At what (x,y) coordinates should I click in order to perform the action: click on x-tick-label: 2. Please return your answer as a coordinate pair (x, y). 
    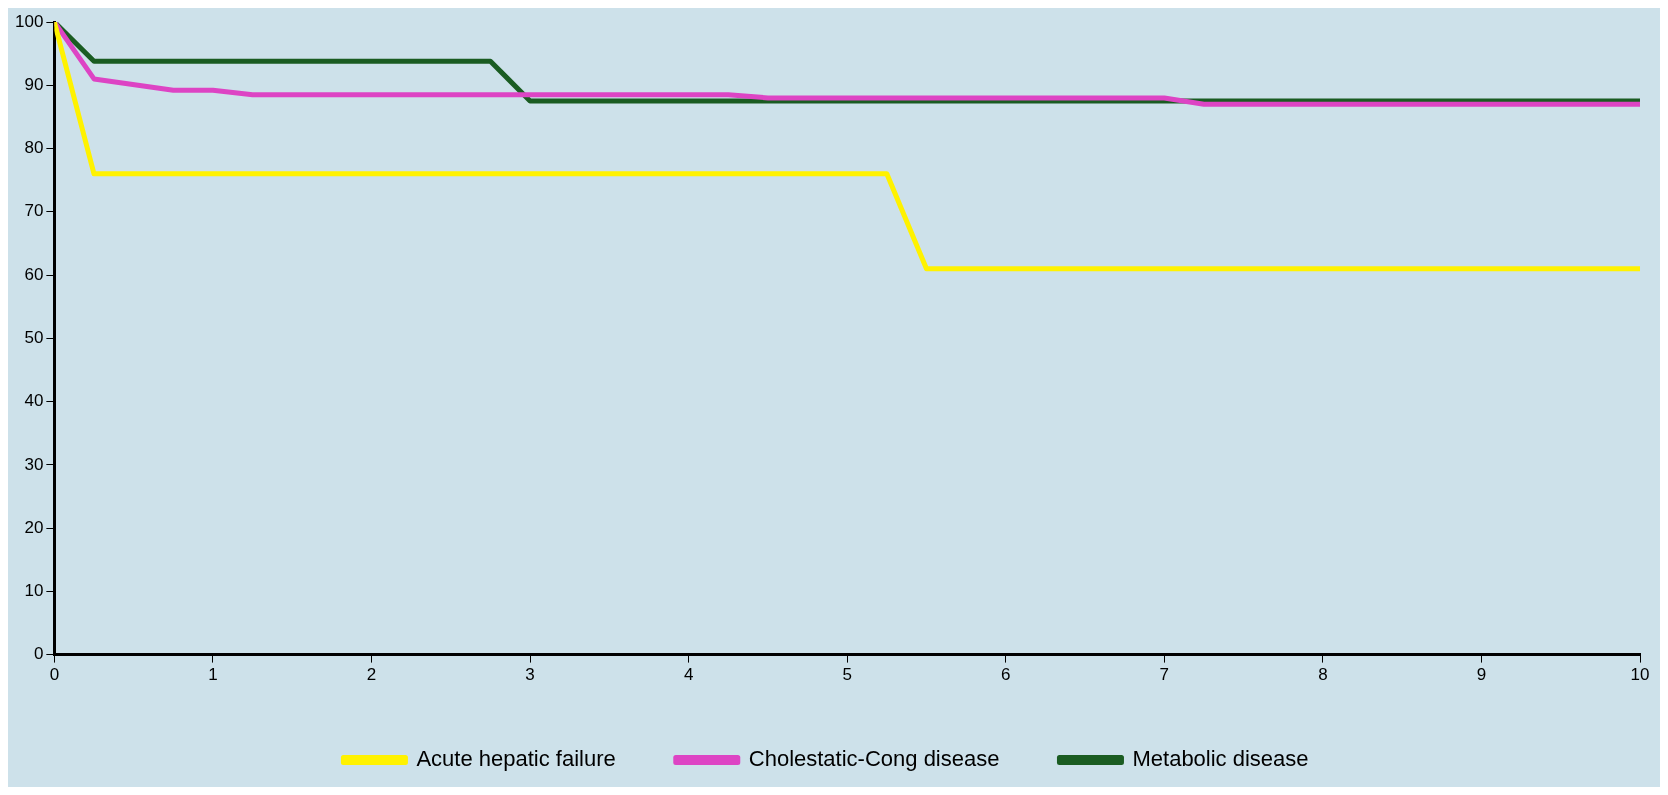
    Looking at the image, I should click on (371, 675).